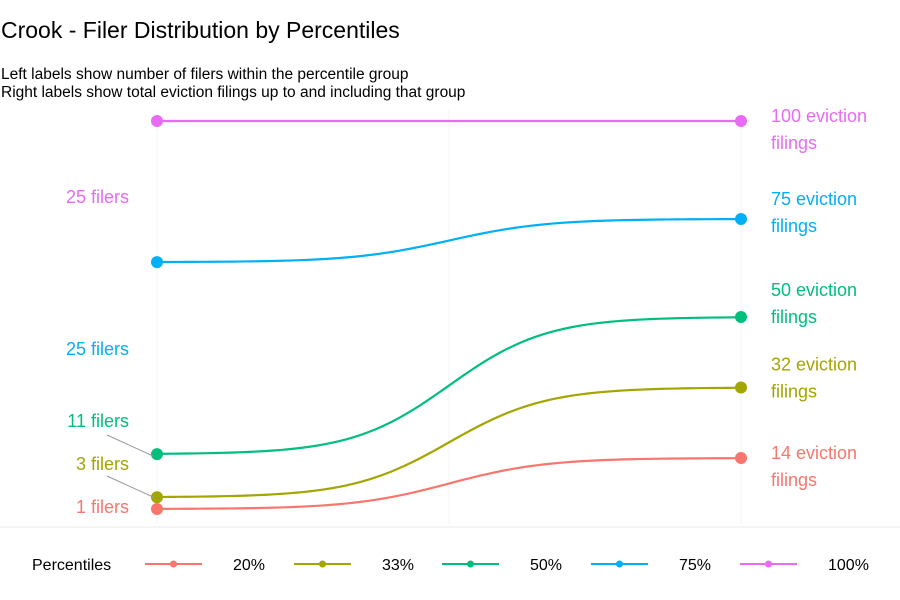  I want to click on series-50pct-start-point, so click(157, 454).